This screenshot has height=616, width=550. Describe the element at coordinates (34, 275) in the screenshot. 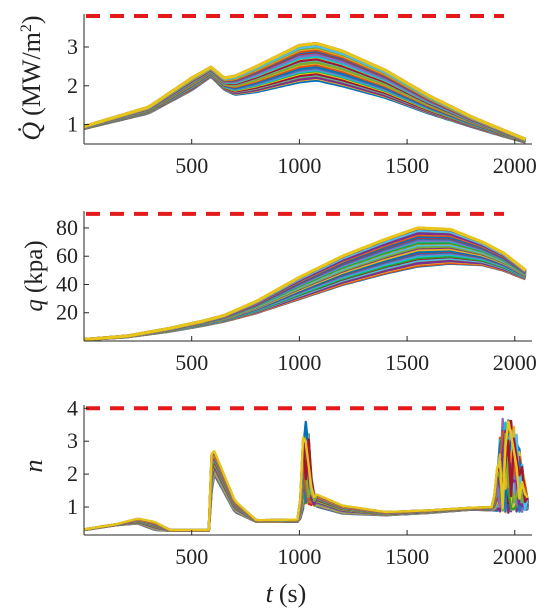

I see `y-axis-label-dynamic-pressure: q(kpa)` at that location.